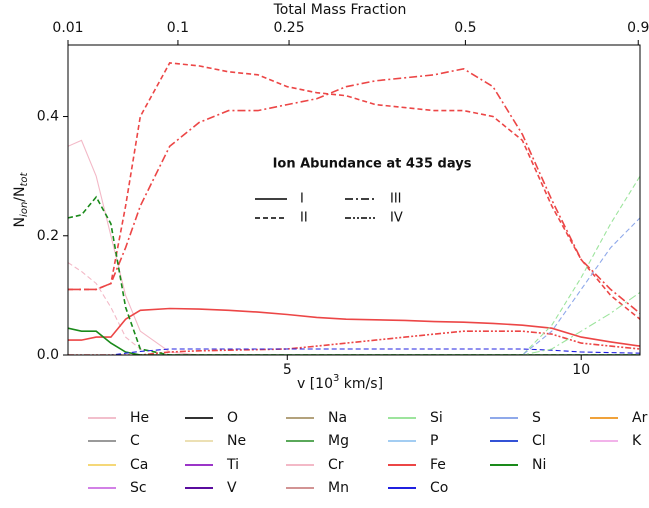 Image resolution: width=649 pixels, height=508 pixels. What do you see at coordinates (315, 384) in the screenshot?
I see `x-axis-title-part: v [10` at bounding box center [315, 384].